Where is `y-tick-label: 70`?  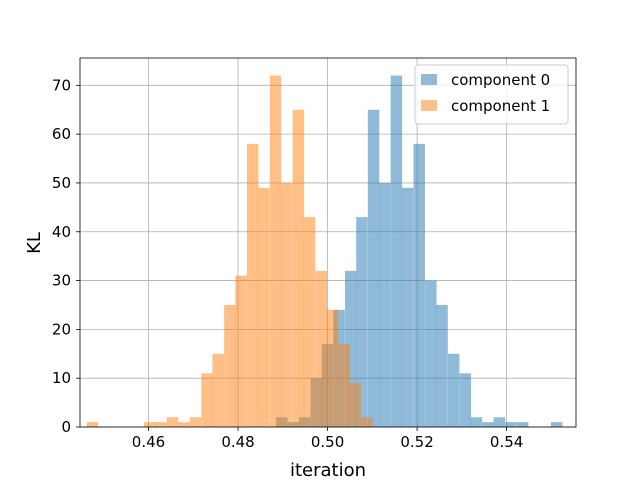 y-tick-label: 70 is located at coordinates (61, 85).